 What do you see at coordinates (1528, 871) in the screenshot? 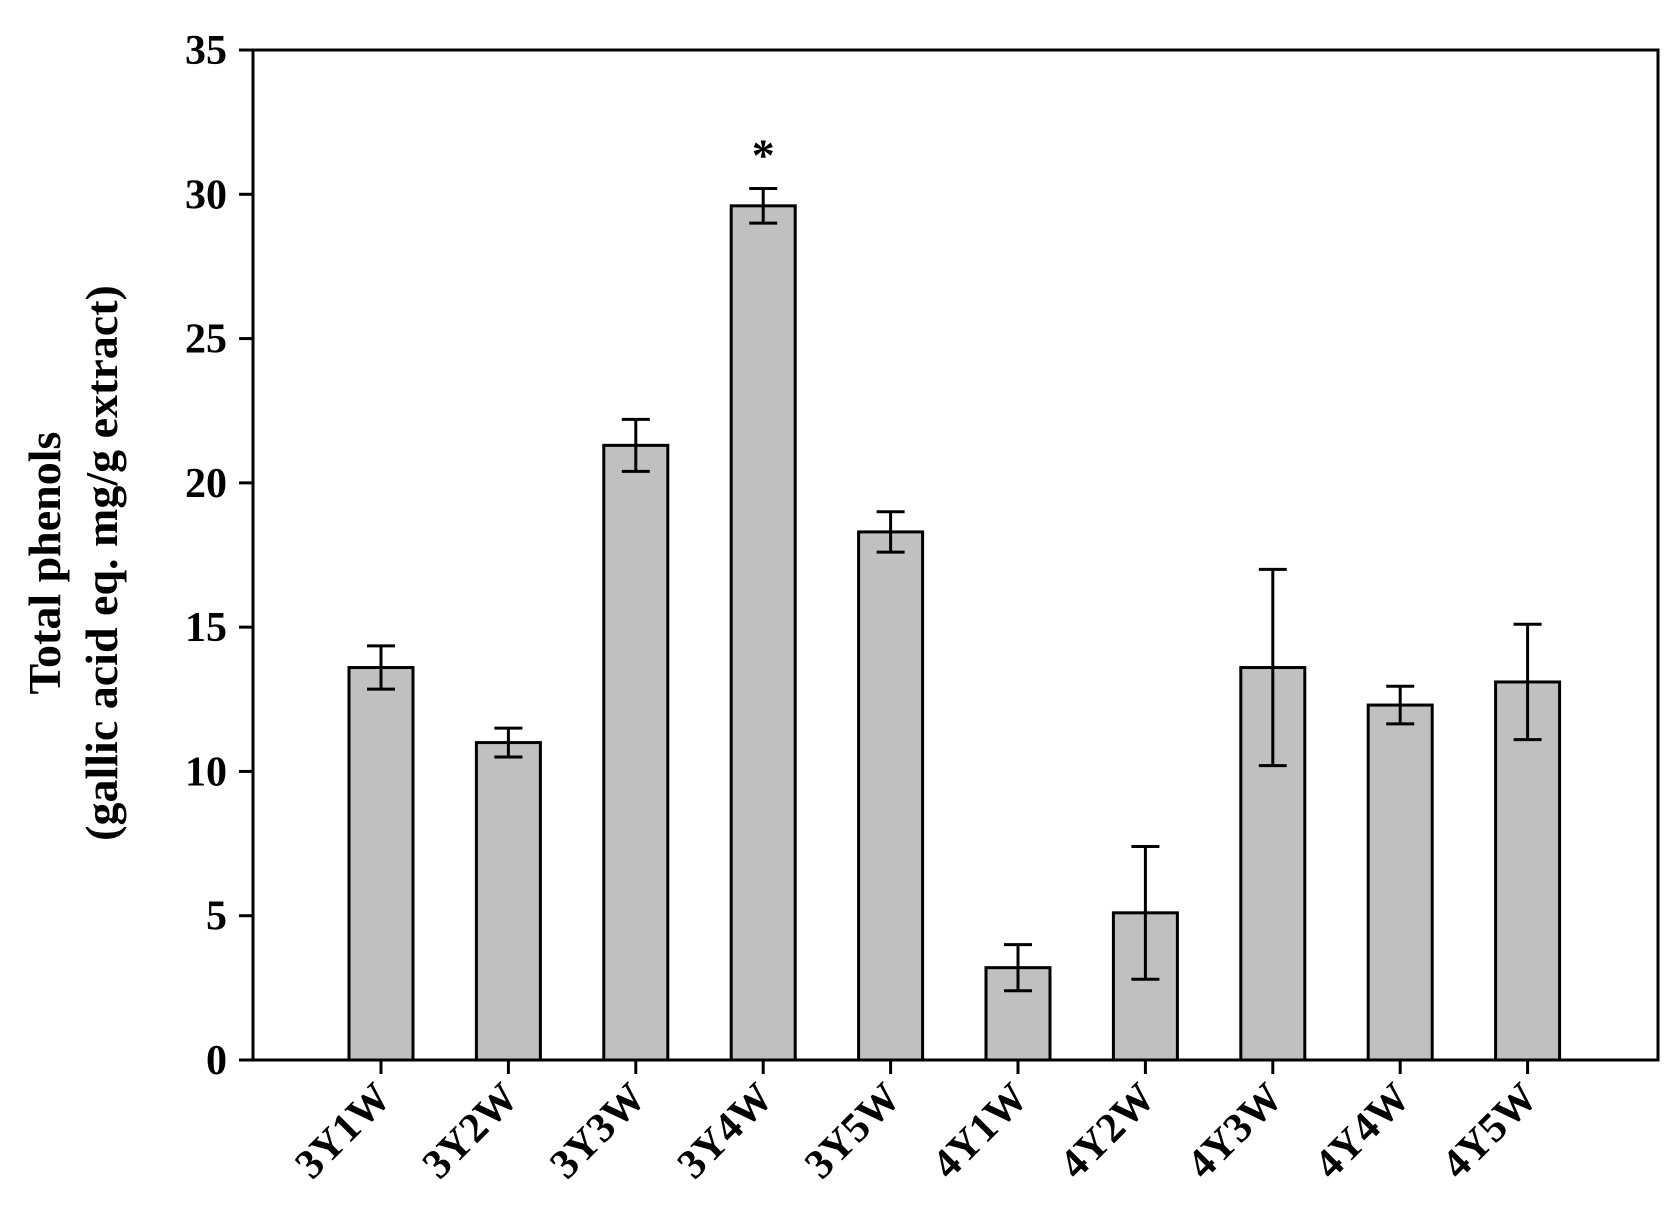
I see `bar-4Y5W` at bounding box center [1528, 871].